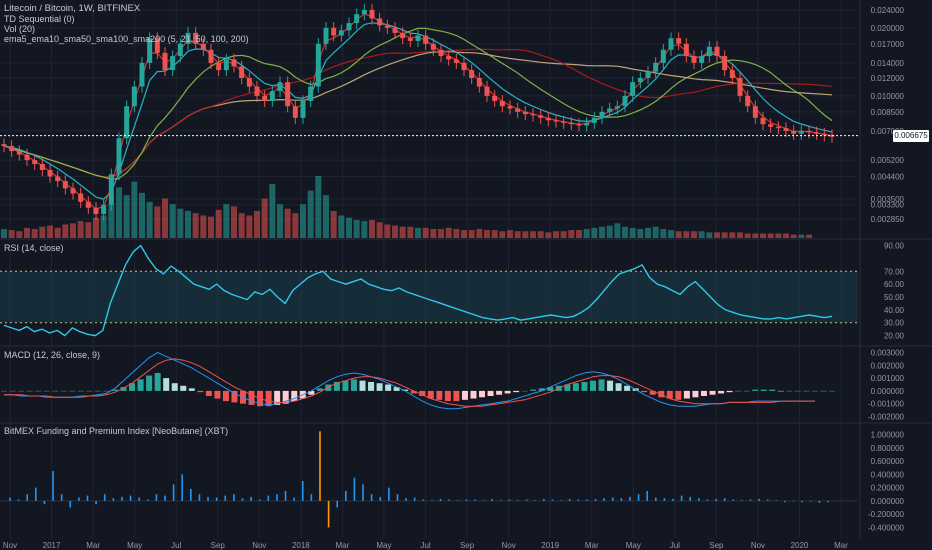  I want to click on indicator-td-label: TD Sequential (0), so click(39, 19).